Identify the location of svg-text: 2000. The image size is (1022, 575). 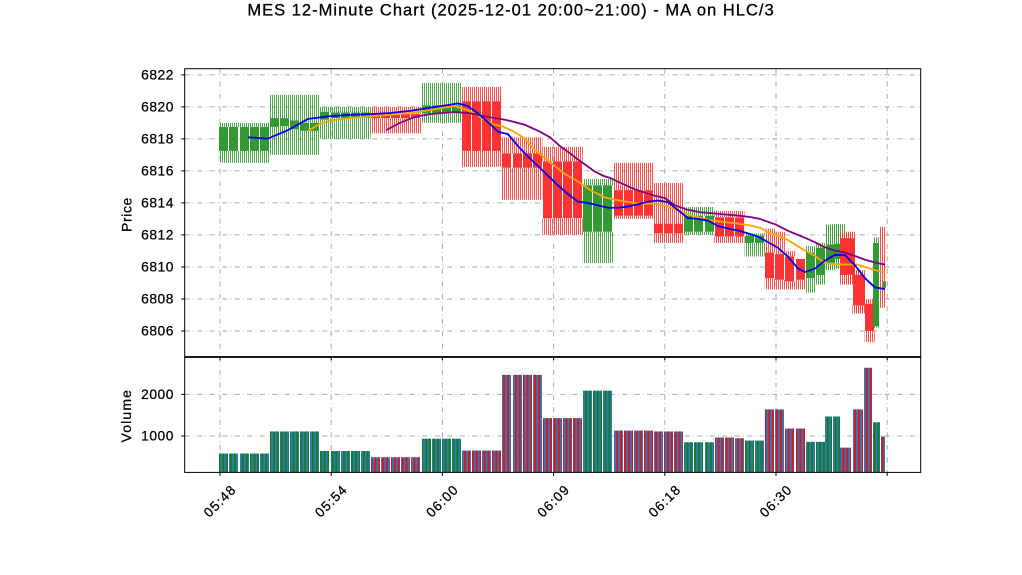
(157, 394).